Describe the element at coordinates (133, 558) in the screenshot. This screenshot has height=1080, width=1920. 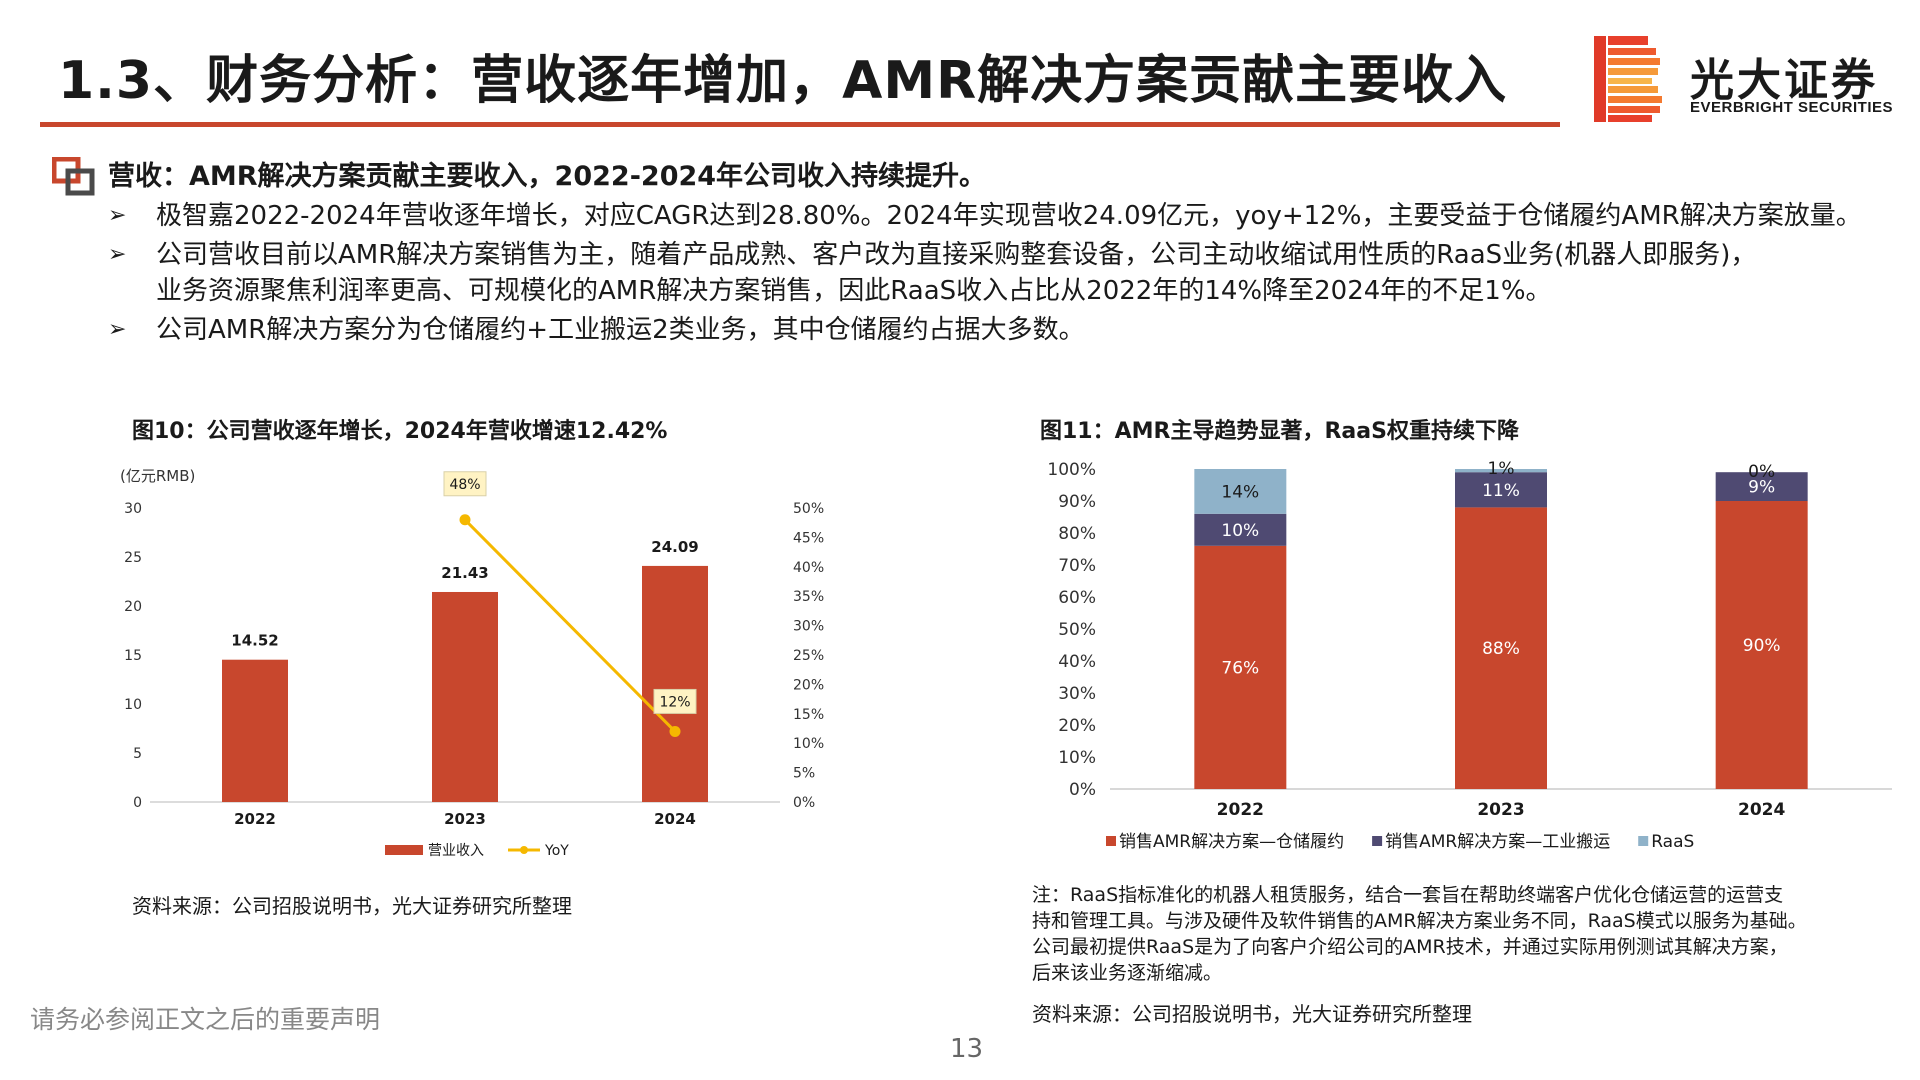
I see `y-tick-label: 25` at that location.